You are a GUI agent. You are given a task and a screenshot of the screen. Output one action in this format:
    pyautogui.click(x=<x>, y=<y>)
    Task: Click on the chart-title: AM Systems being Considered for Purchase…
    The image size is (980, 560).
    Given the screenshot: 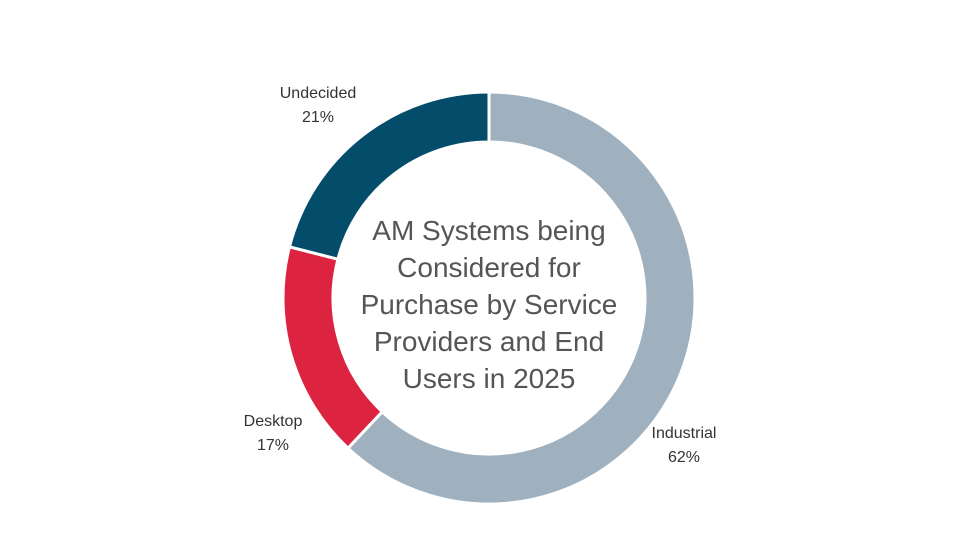 What is the action you would take?
    pyautogui.click(x=489, y=304)
    